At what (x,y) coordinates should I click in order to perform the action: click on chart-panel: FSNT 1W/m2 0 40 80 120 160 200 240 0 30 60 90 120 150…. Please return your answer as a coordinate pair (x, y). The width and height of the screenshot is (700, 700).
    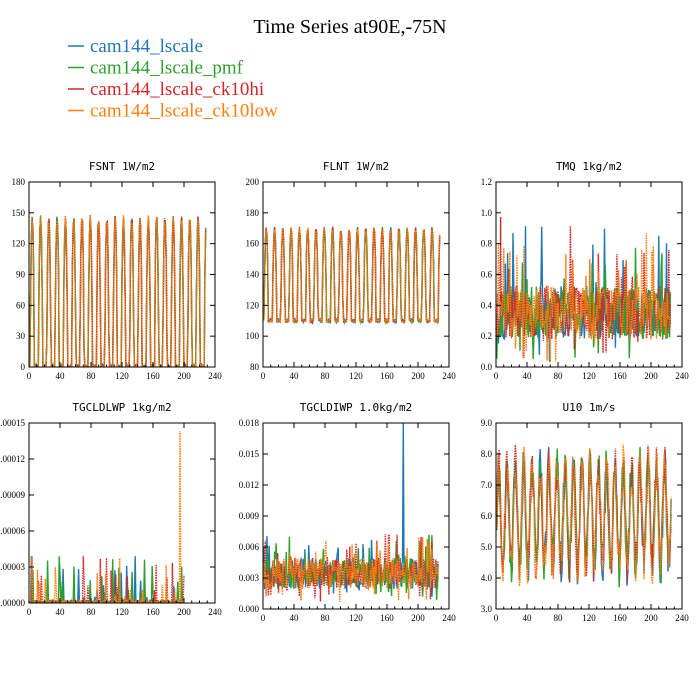
    Looking at the image, I should click on (117, 270).